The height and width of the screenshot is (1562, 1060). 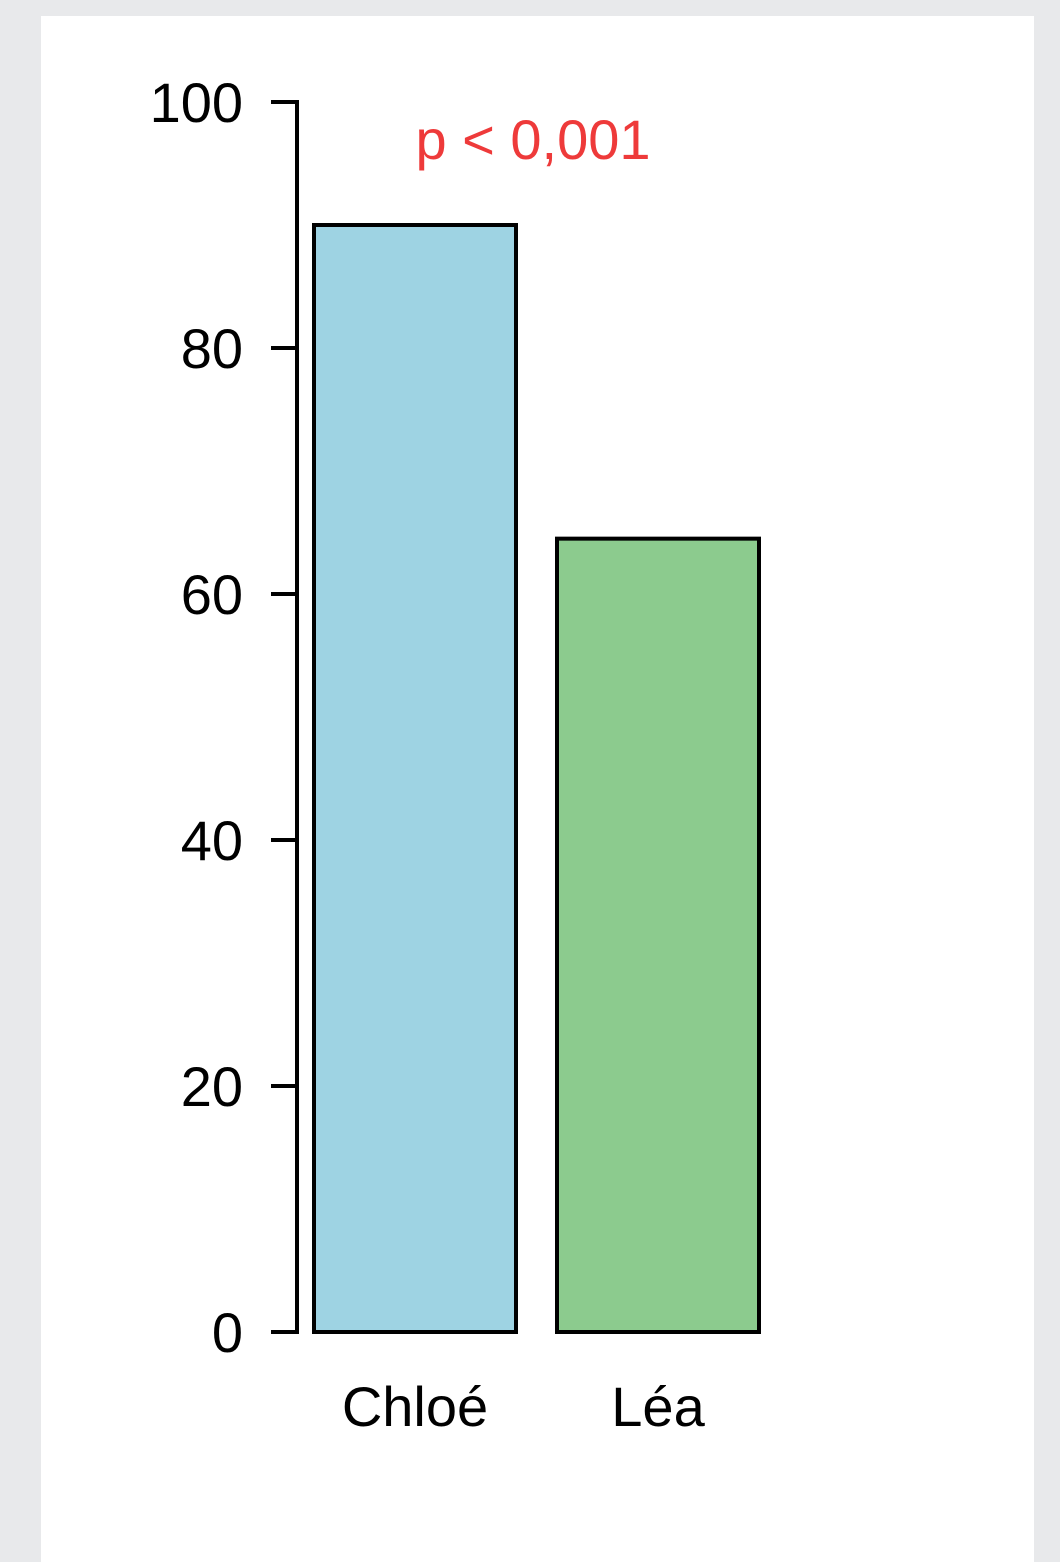 What do you see at coordinates (532, 139) in the screenshot?
I see `p-value-annotation: p < 0,001` at bounding box center [532, 139].